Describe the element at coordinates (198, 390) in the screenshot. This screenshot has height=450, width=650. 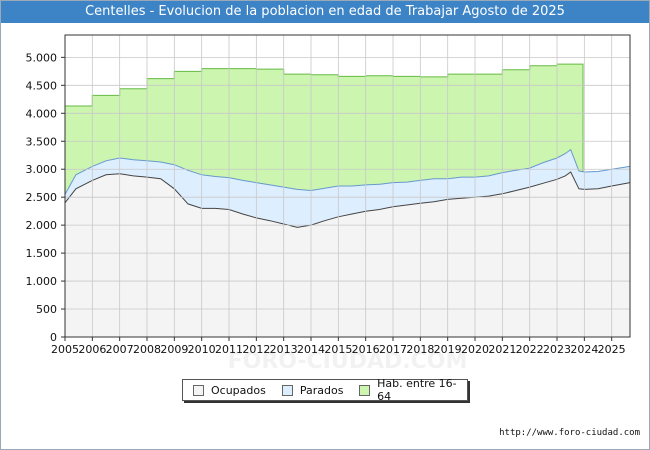
I see `legend-swatch-ocupados` at that location.